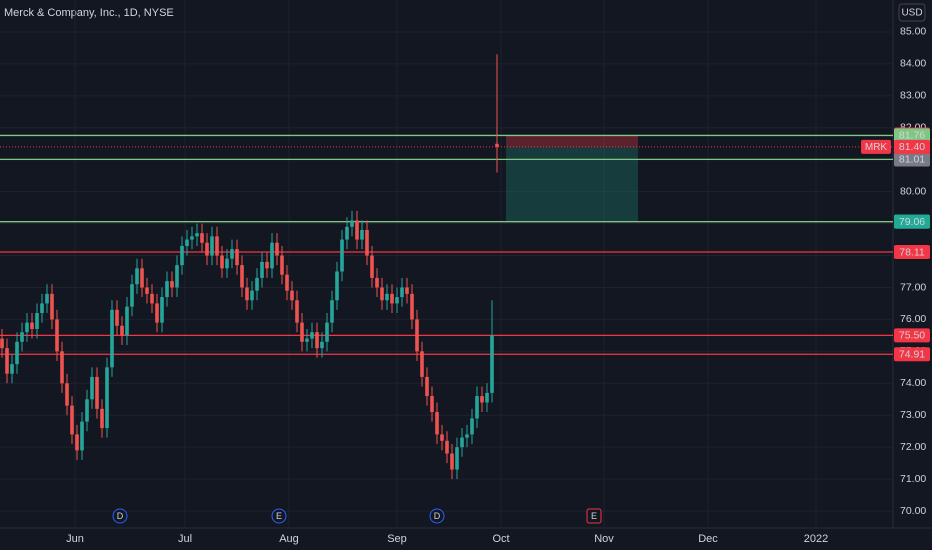 Image resolution: width=932 pixels, height=550 pixels. I want to click on x-tick-label: Aug, so click(289, 539).